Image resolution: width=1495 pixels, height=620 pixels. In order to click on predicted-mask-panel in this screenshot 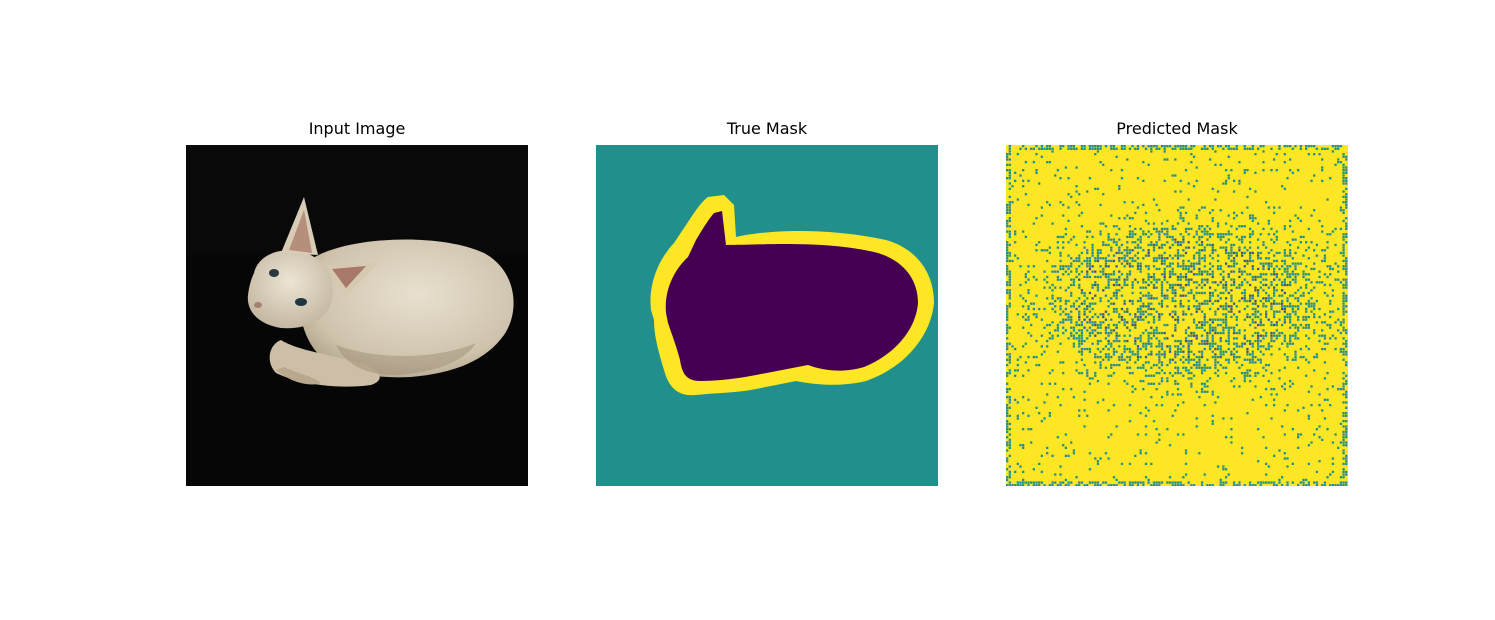, I will do `click(1177, 315)`.